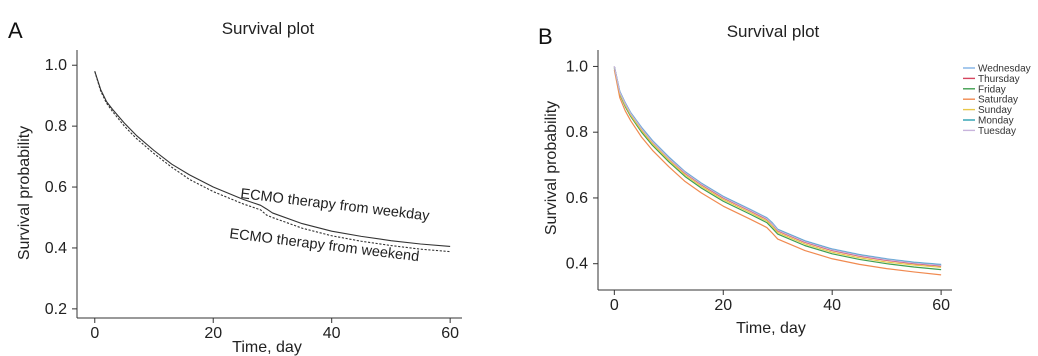  Describe the element at coordinates (267, 347) in the screenshot. I see `panel-a-x-axis-label: Time, day` at that location.